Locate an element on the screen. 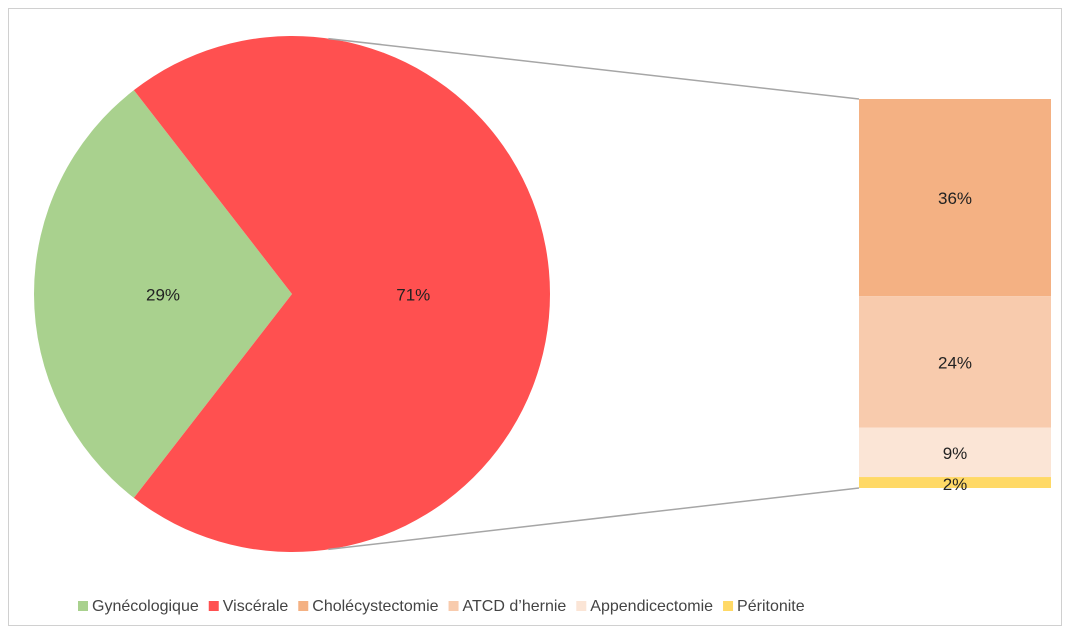 The height and width of the screenshot is (634, 1072). segment-label: 36% is located at coordinates (955, 198).